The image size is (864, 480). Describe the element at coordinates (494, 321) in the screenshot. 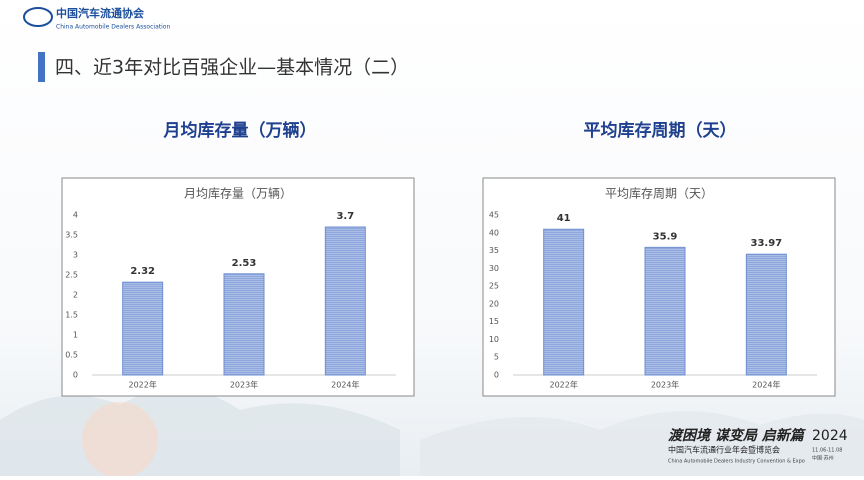

I see `y-tick-label: 15` at that location.